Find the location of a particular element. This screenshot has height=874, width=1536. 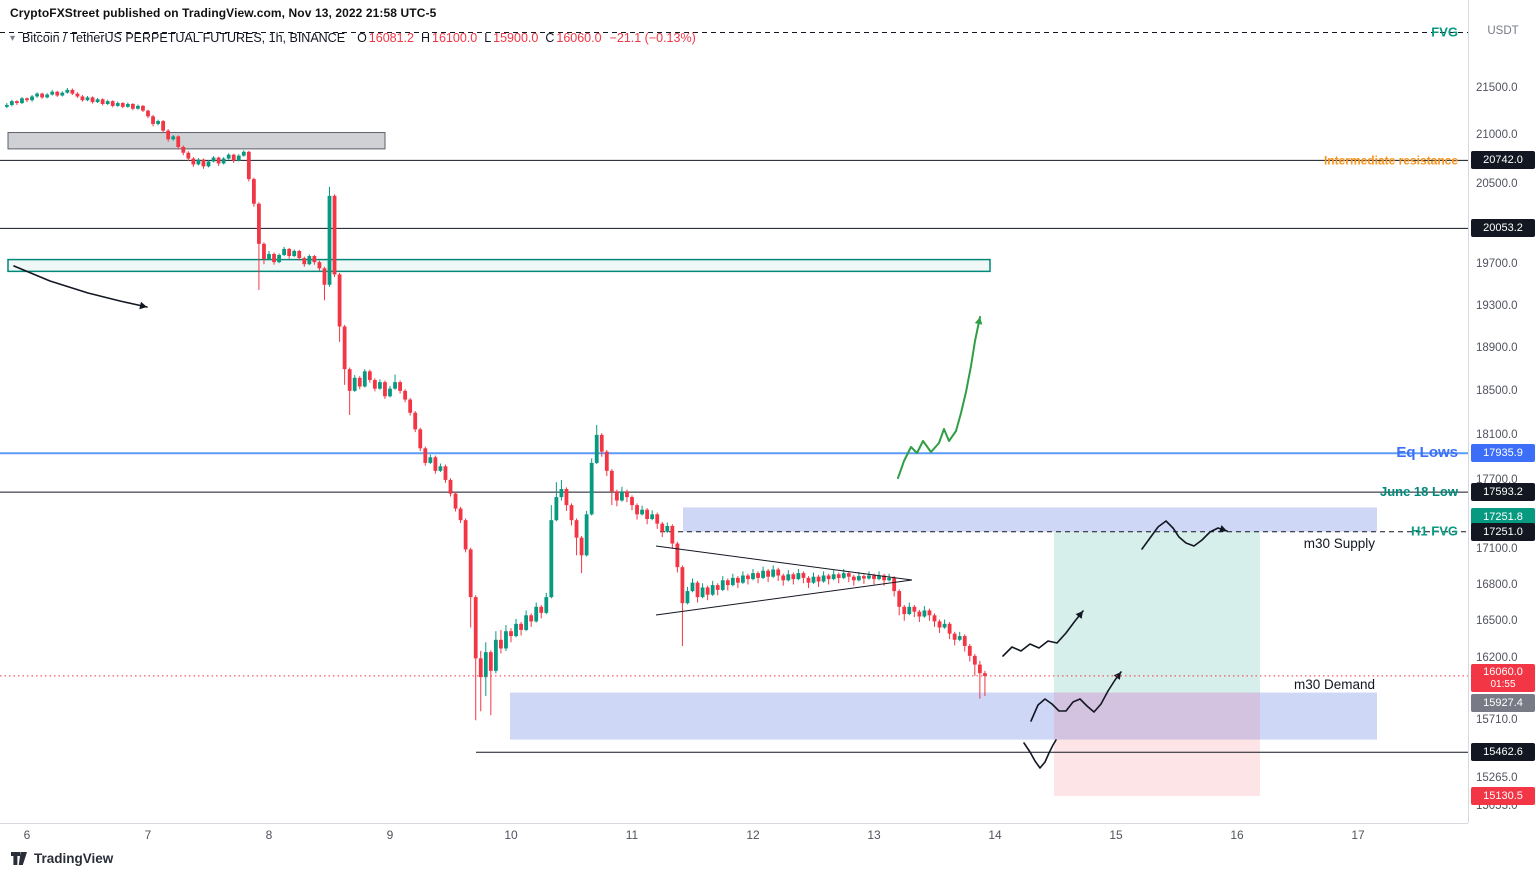

triangle-lower-trendline is located at coordinates (784, 597).